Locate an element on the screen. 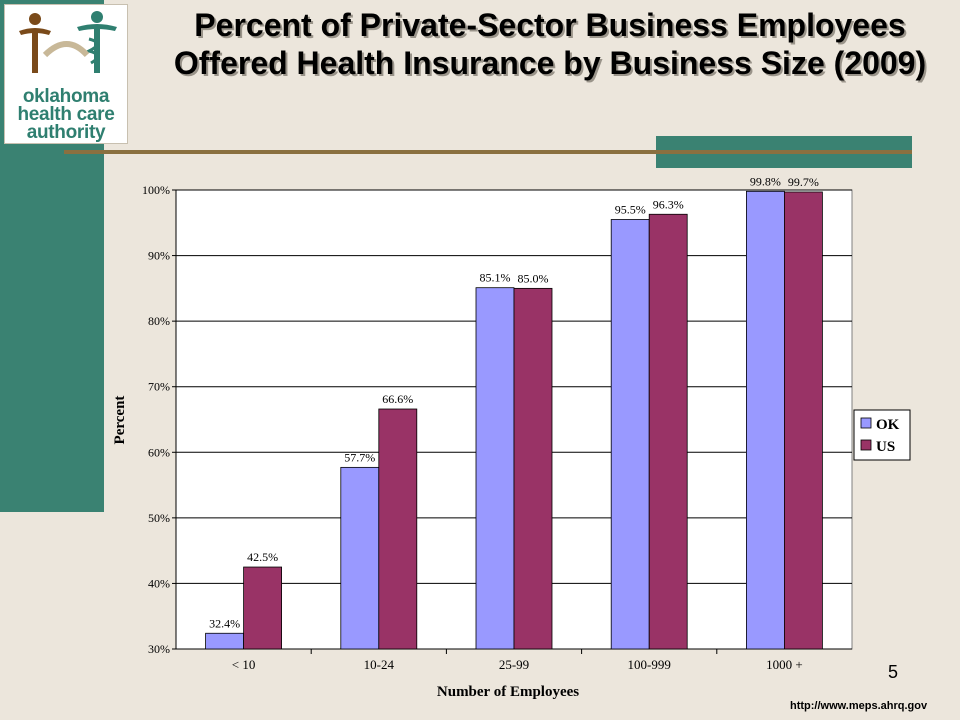  logo-text-line3: authority is located at coordinates (66, 132).